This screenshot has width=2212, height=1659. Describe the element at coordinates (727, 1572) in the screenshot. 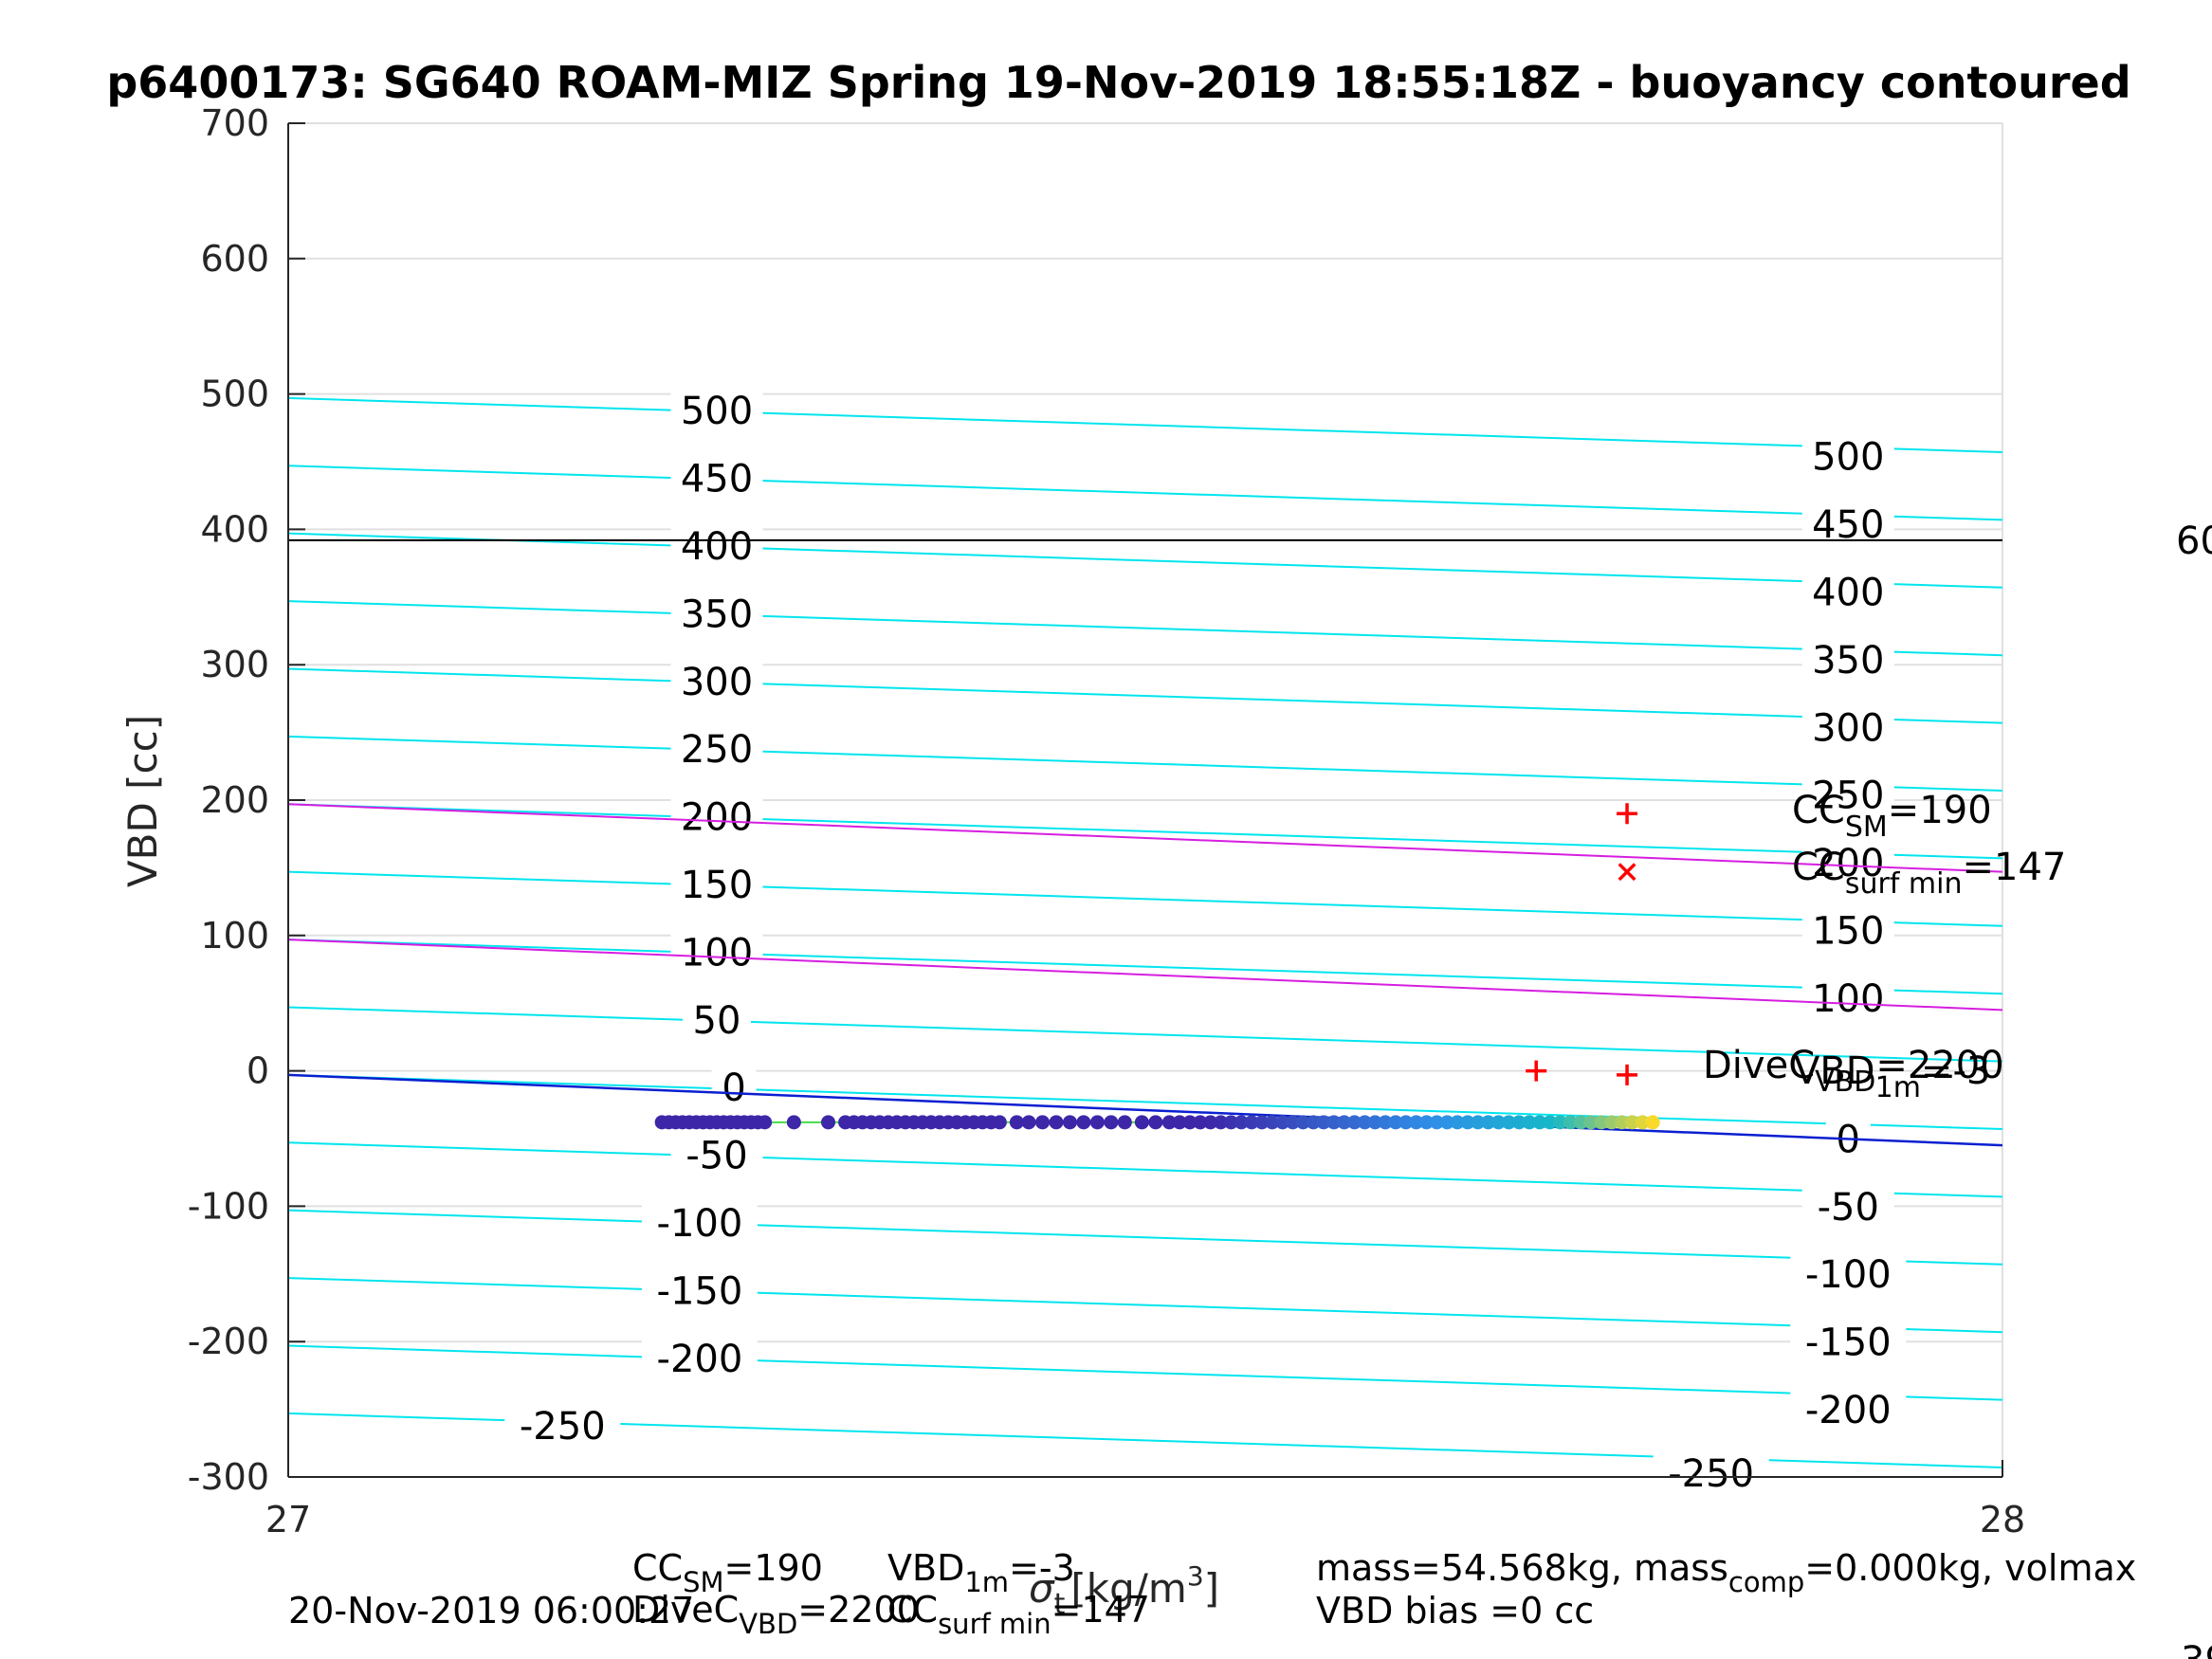

I see `footer-cc-sm: CCSM=190` at that location.